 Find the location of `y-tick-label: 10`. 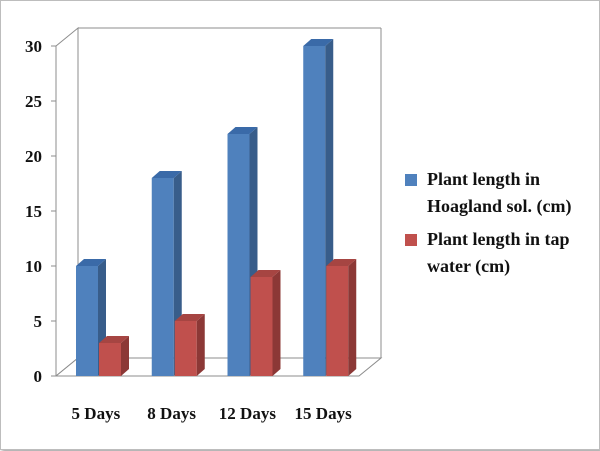

y-tick-label: 10 is located at coordinates (33, 266).